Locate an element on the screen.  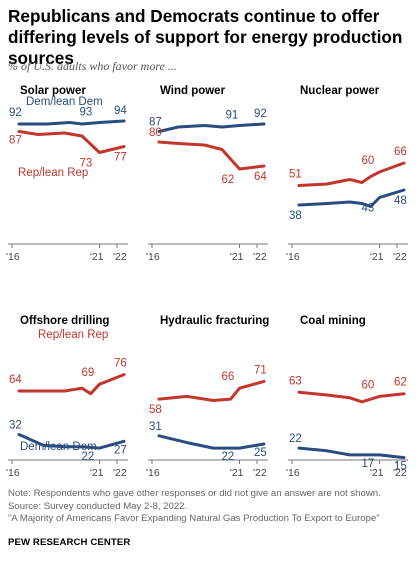
panel-title: Solar power is located at coordinates (53, 91).